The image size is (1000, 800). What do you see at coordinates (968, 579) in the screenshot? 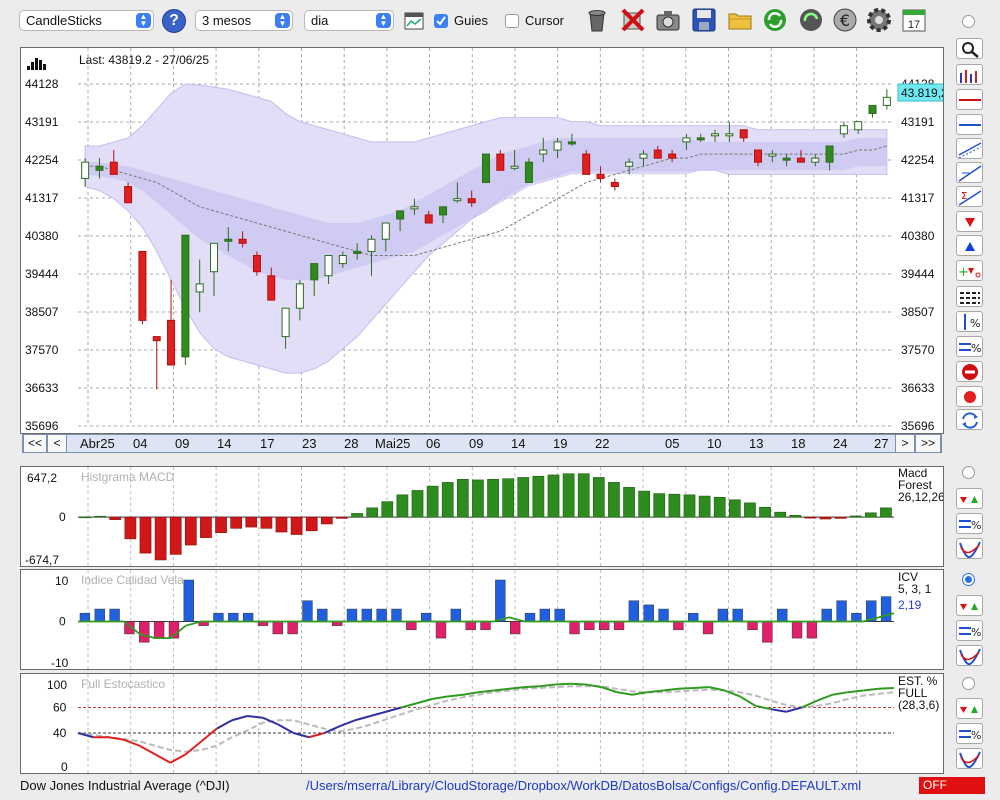
I see `icv-select-radio` at bounding box center [968, 579].